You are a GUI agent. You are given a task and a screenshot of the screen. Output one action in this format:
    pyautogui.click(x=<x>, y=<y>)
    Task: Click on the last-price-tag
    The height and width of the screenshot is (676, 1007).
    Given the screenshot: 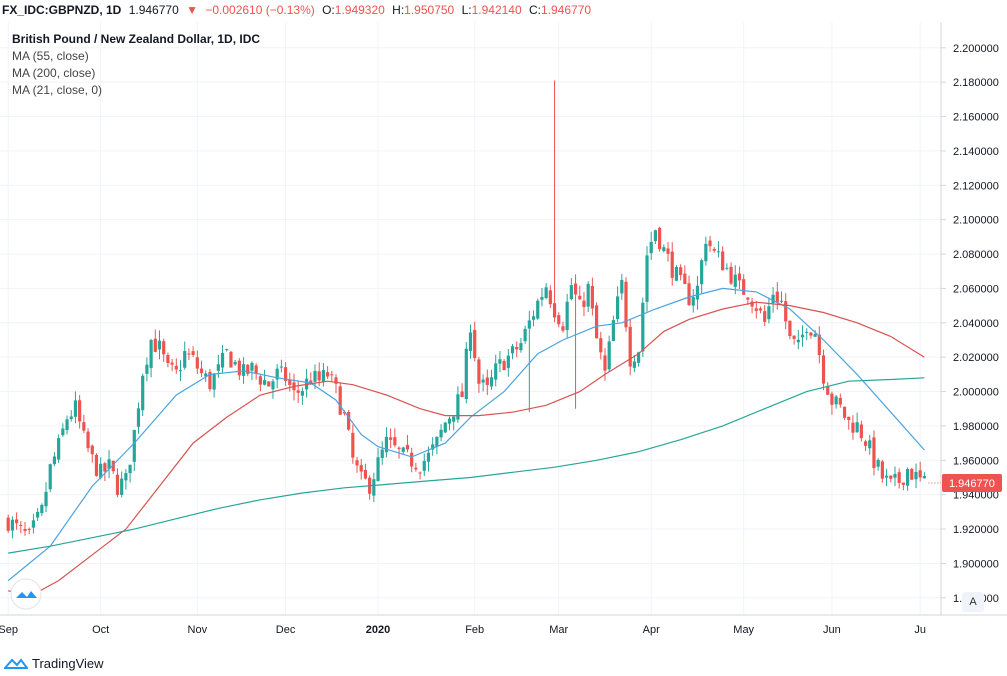 What is the action you would take?
    pyautogui.click(x=972, y=483)
    